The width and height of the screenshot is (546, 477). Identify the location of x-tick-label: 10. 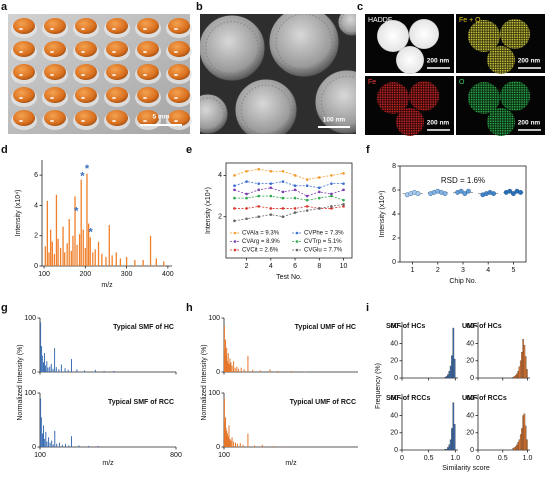
(344, 266).